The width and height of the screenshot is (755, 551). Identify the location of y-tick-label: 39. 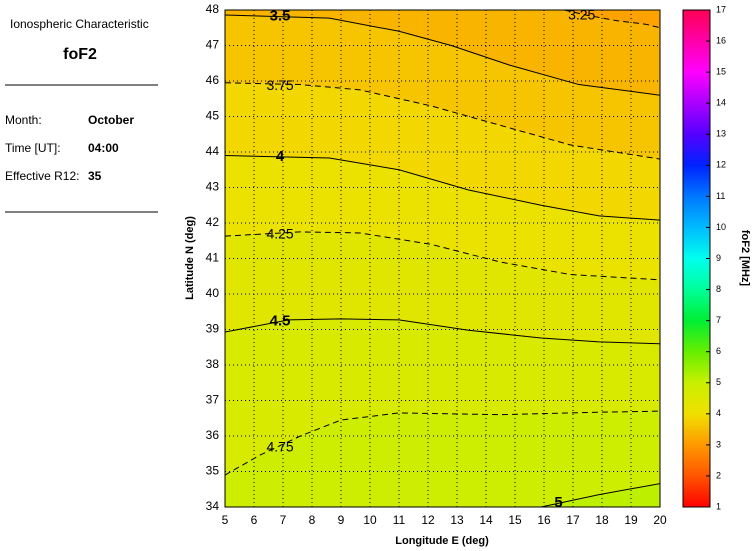
(213, 329).